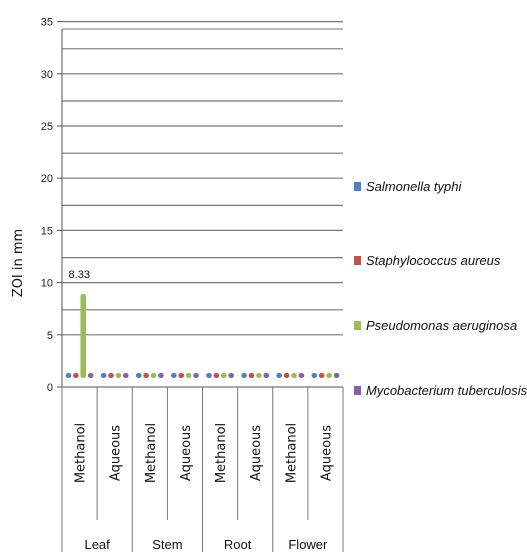 Image resolution: width=527 pixels, height=554 pixels. What do you see at coordinates (433, 260) in the screenshot?
I see `legend-label: Staphylococcus aureus` at bounding box center [433, 260].